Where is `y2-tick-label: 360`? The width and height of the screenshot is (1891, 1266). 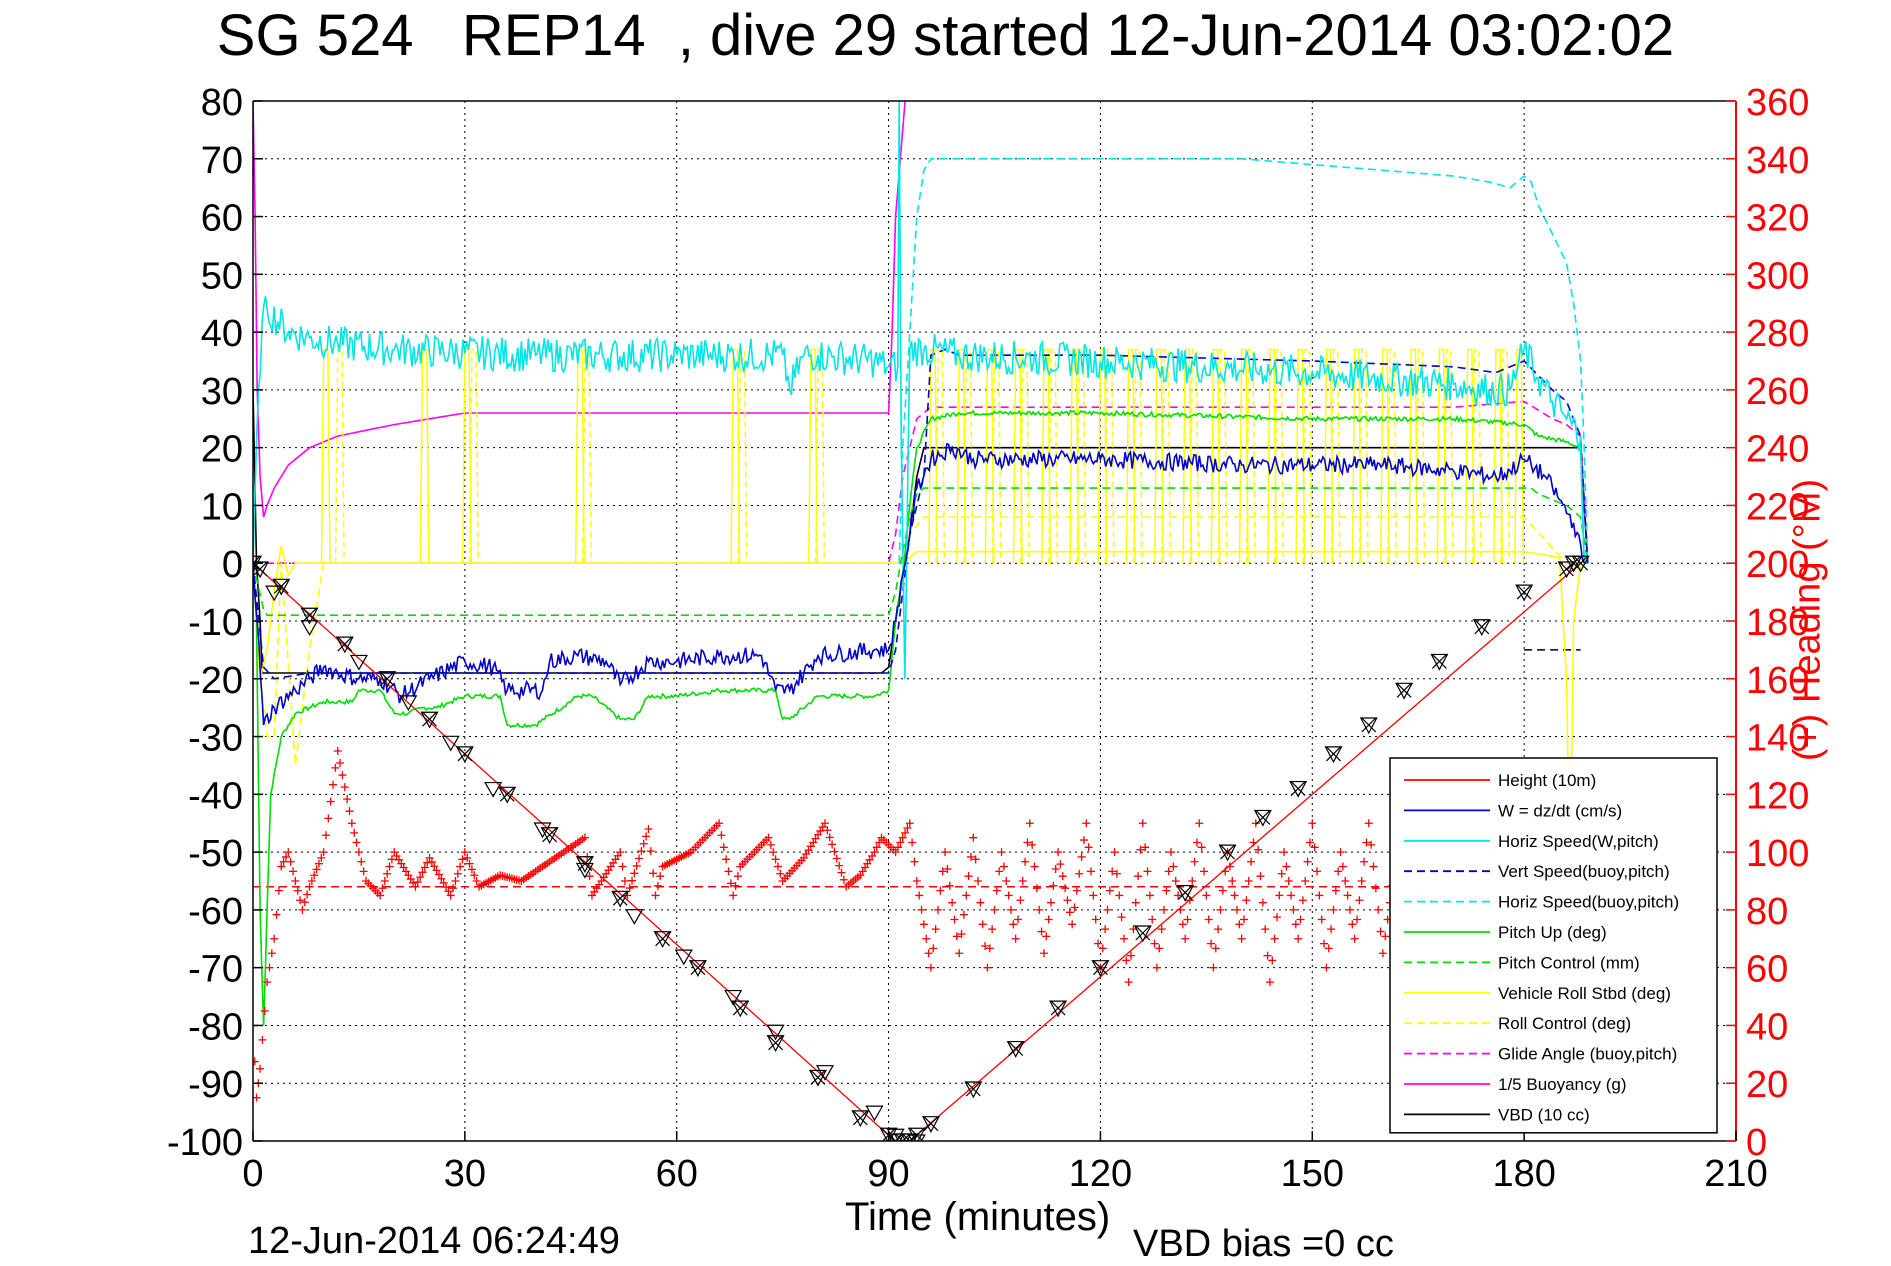
y2-tick-label: 360 is located at coordinates (1777, 103).